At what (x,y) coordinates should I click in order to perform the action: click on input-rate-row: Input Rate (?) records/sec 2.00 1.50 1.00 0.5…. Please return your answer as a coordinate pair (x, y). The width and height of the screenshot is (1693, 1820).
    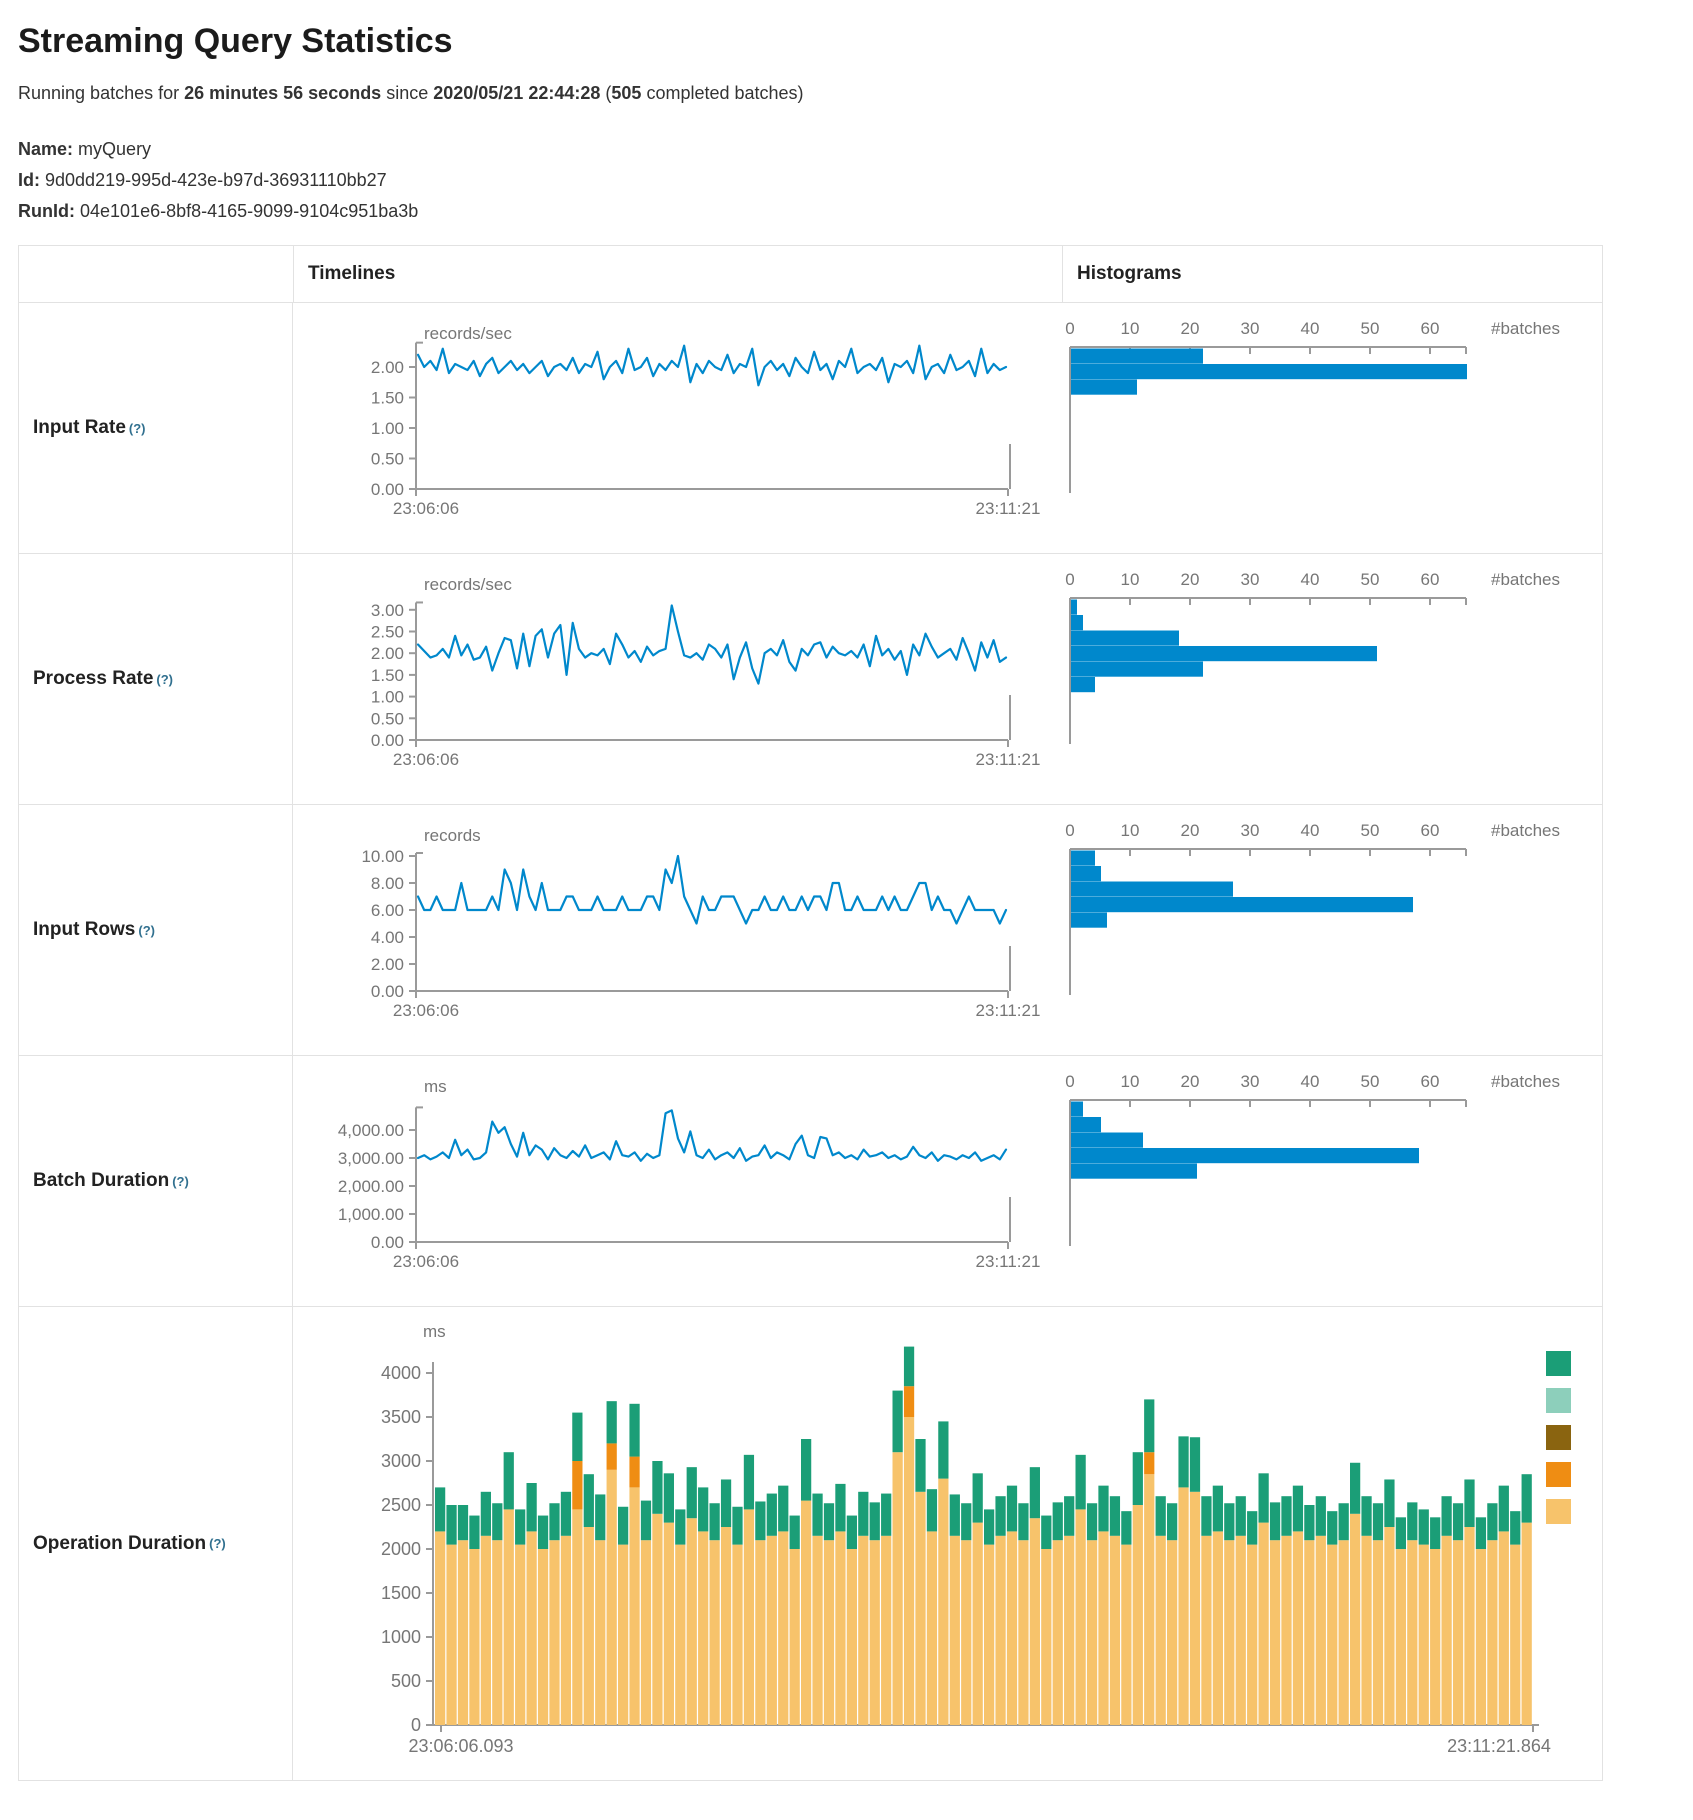
    Looking at the image, I should click on (810, 428).